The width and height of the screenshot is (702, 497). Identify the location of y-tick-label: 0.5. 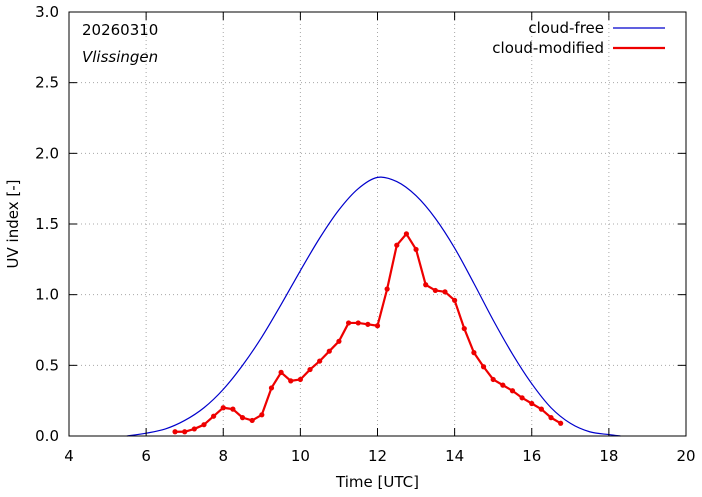
(47, 365).